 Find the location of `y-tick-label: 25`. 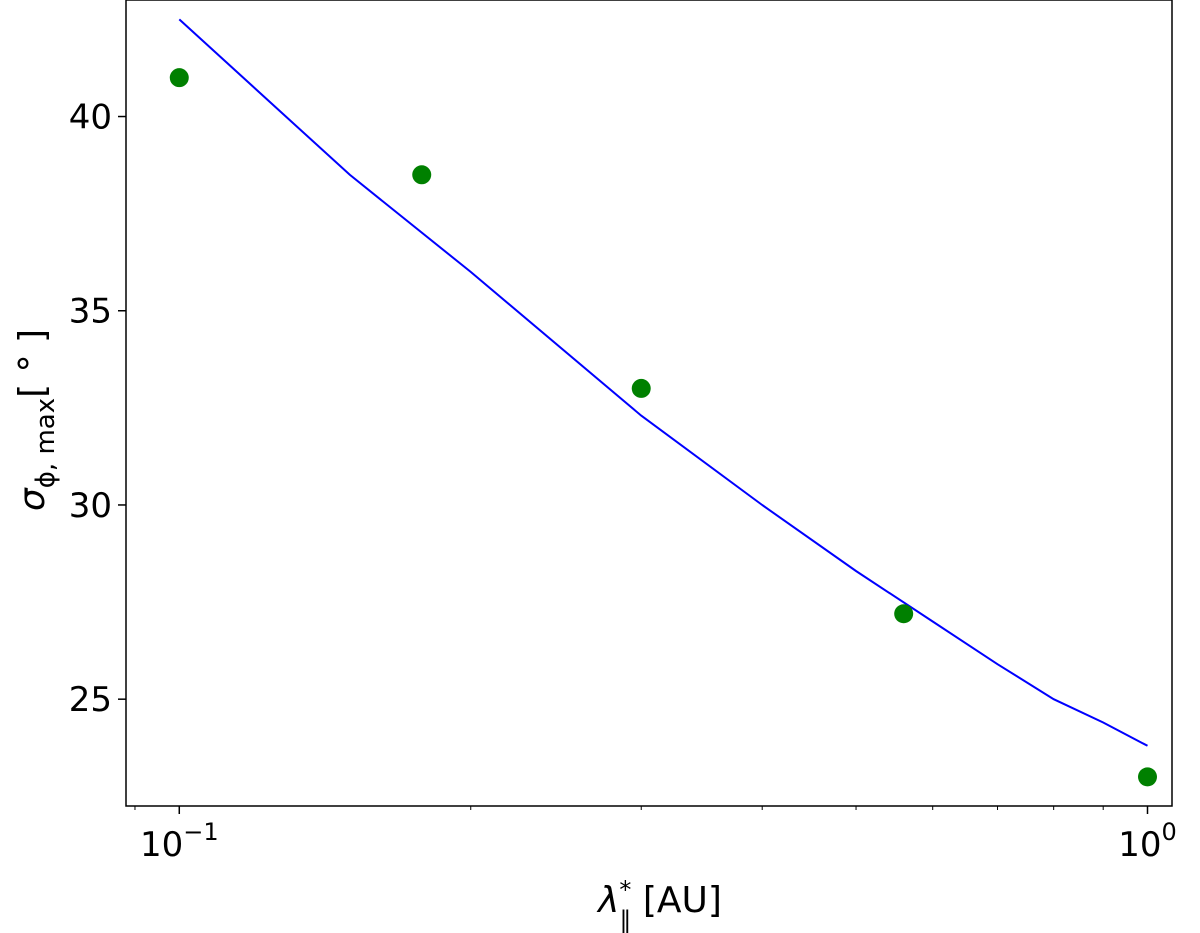

y-tick-label: 25 is located at coordinates (90, 700).